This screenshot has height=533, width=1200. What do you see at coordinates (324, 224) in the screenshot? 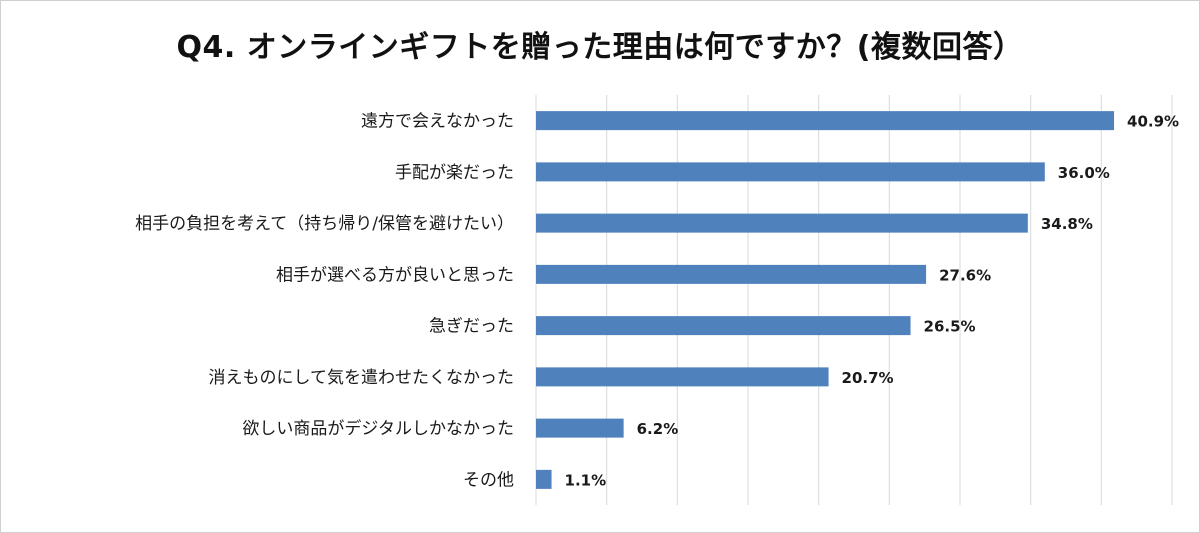
I see `category-label: 相手の負担を考えて（持ち帰り/保管を避けたい）` at bounding box center [324, 224].